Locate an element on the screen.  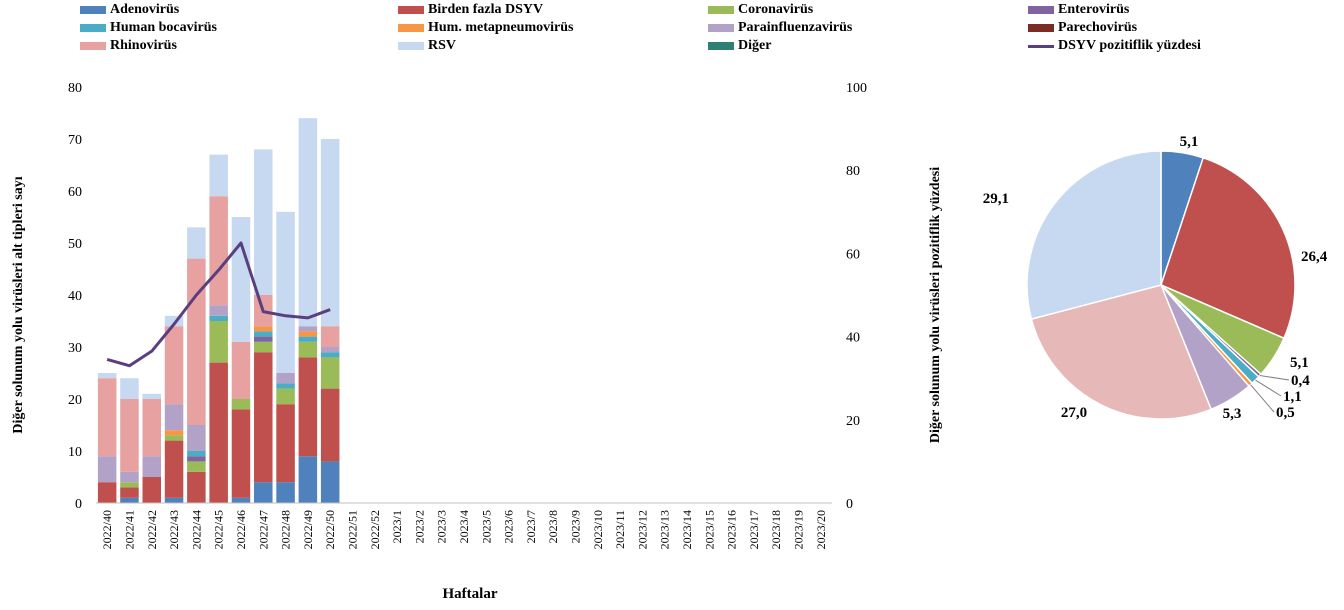
legend-item-rsv: RSV is located at coordinates (427, 46).